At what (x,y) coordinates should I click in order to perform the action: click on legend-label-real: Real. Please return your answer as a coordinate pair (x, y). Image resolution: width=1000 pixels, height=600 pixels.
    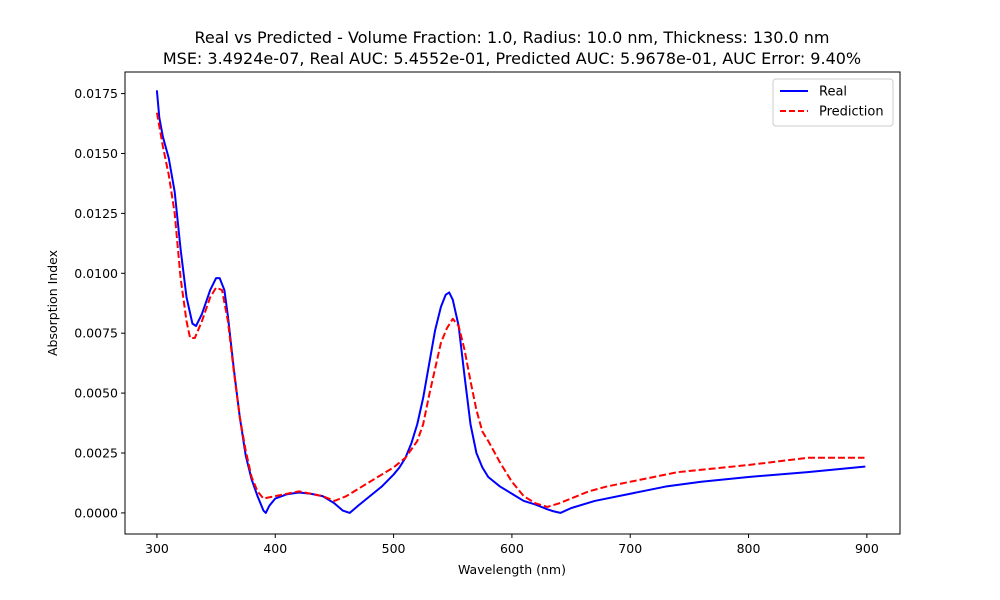
    Looking at the image, I should click on (833, 92).